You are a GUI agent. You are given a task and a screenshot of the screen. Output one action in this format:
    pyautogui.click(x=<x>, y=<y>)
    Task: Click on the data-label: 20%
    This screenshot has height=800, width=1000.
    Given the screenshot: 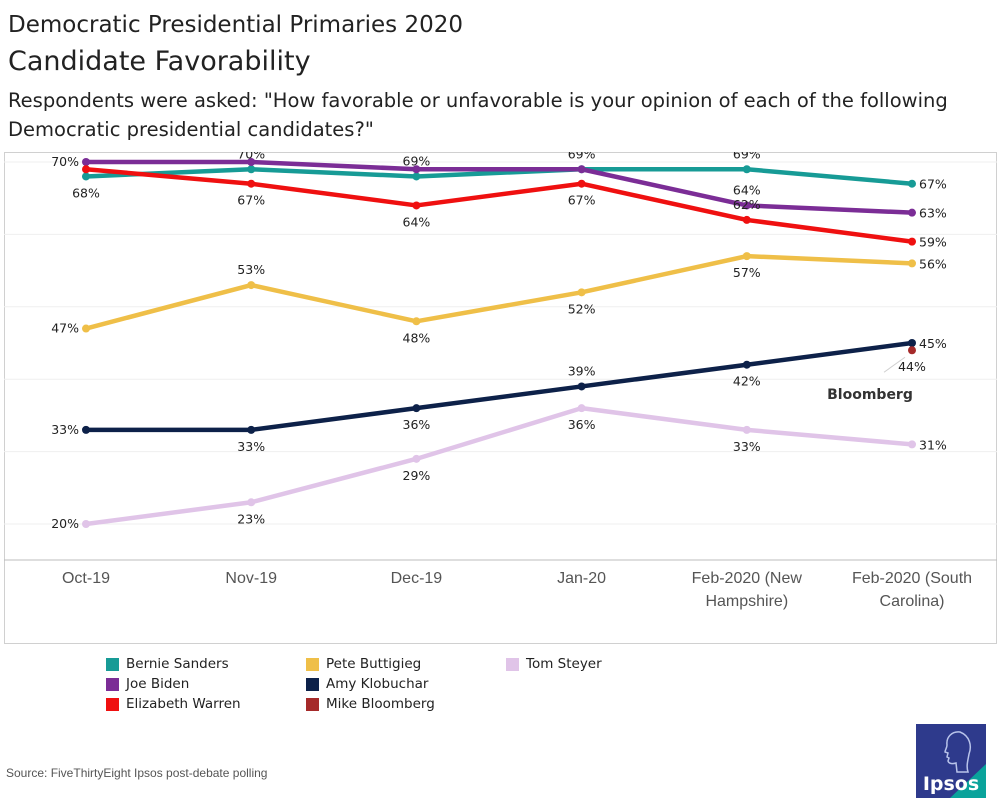 What is the action you would take?
    pyautogui.click(x=65, y=523)
    